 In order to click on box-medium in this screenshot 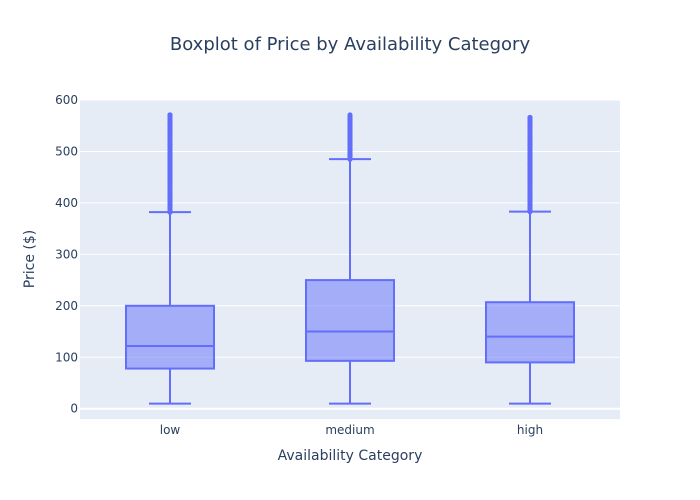, I will do `click(350, 258)`.